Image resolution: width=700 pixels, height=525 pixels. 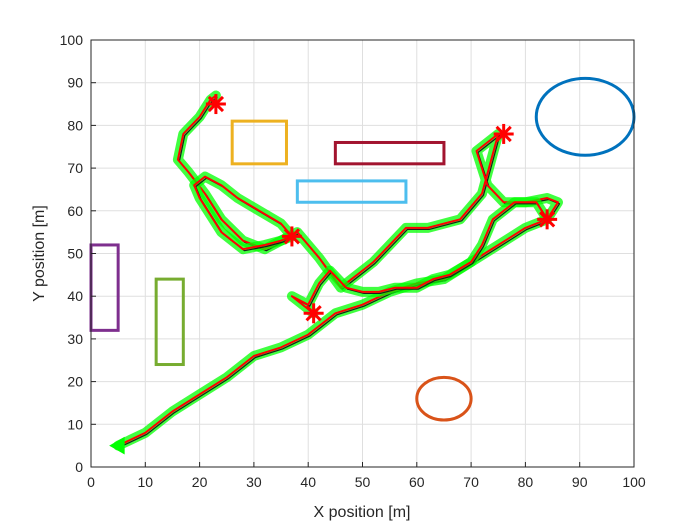 What do you see at coordinates (75, 125) in the screenshot?
I see `y-tick-label: 80` at bounding box center [75, 125].